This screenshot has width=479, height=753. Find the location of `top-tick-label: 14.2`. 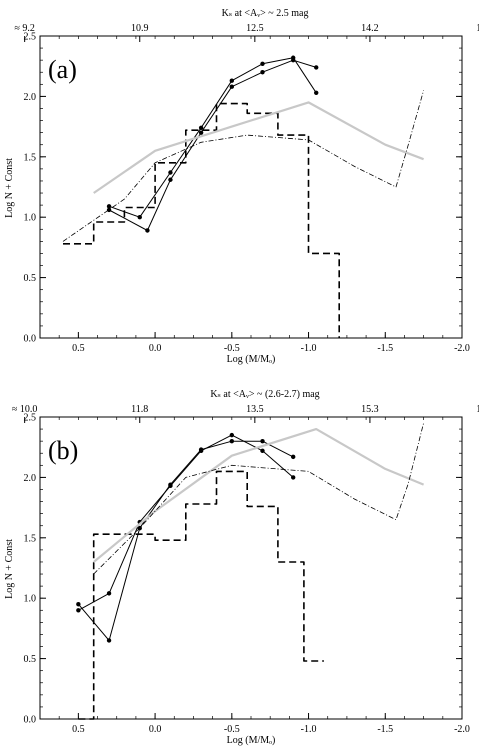

top-tick-label: 14.2 is located at coordinates (370, 28).